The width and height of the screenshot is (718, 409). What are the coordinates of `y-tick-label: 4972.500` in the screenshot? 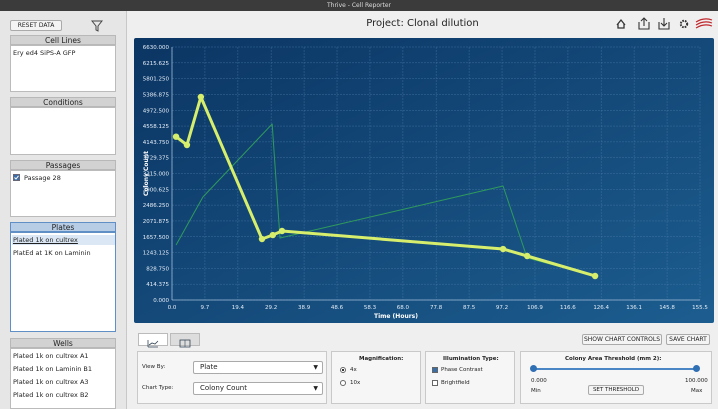 It's located at (156, 111).